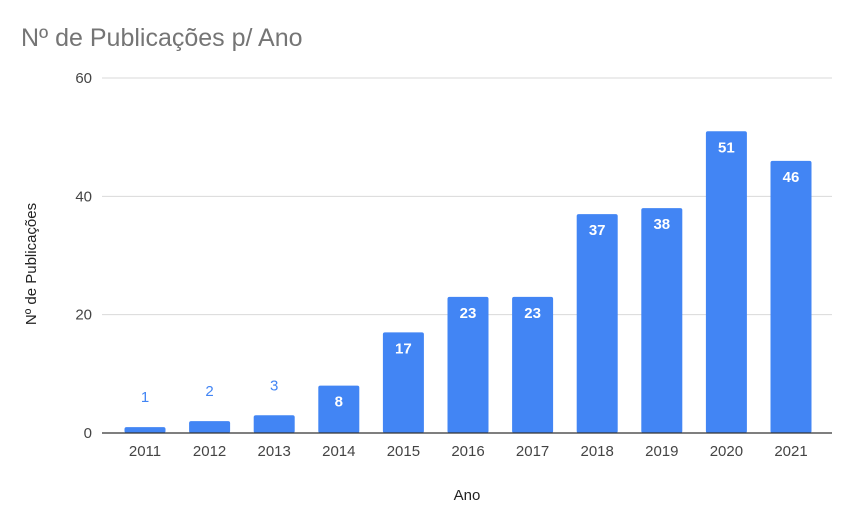  Describe the element at coordinates (145, 451) in the screenshot. I see `x-tick-label: 2011` at that location.